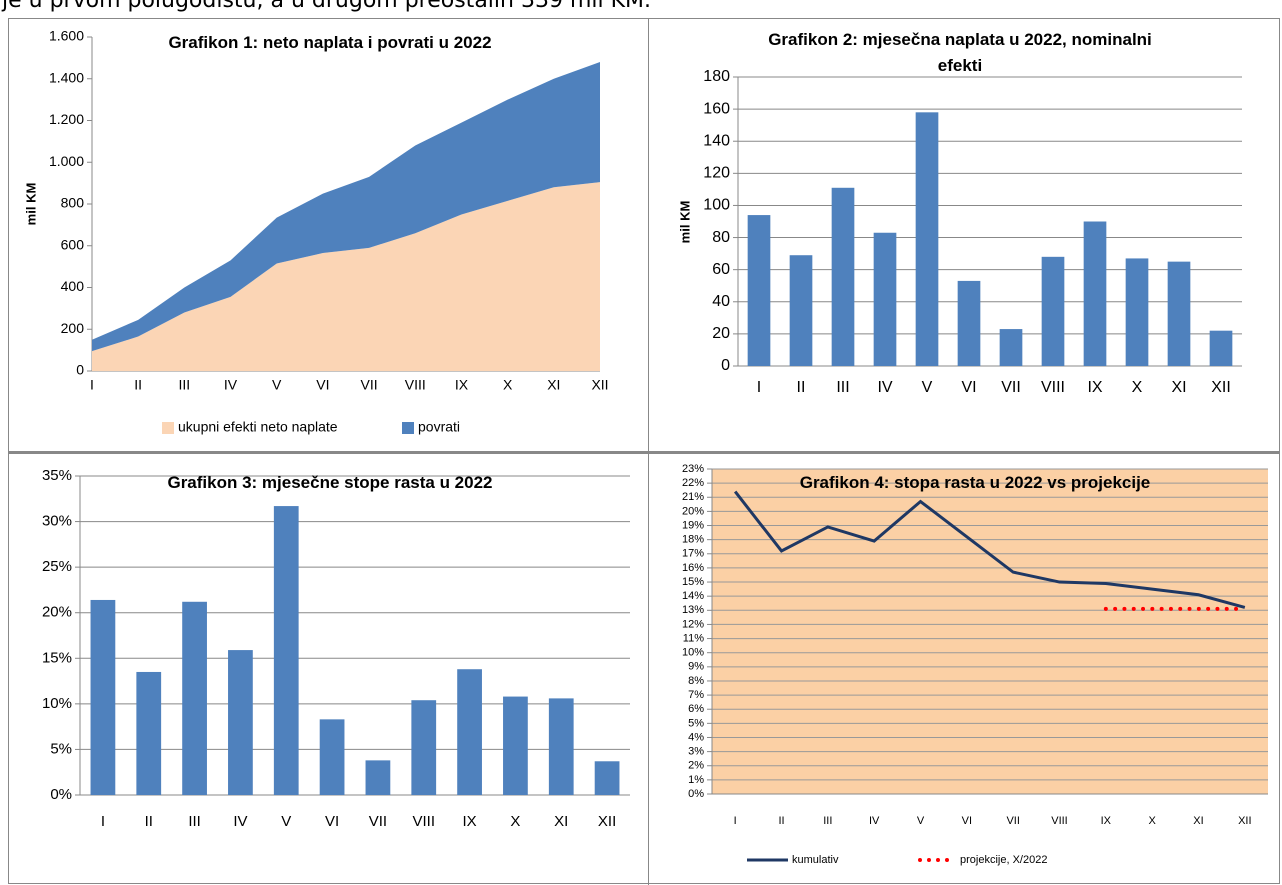  Describe the element at coordinates (66, 77) in the screenshot. I see `y-tick-label: 1.400` at that location.